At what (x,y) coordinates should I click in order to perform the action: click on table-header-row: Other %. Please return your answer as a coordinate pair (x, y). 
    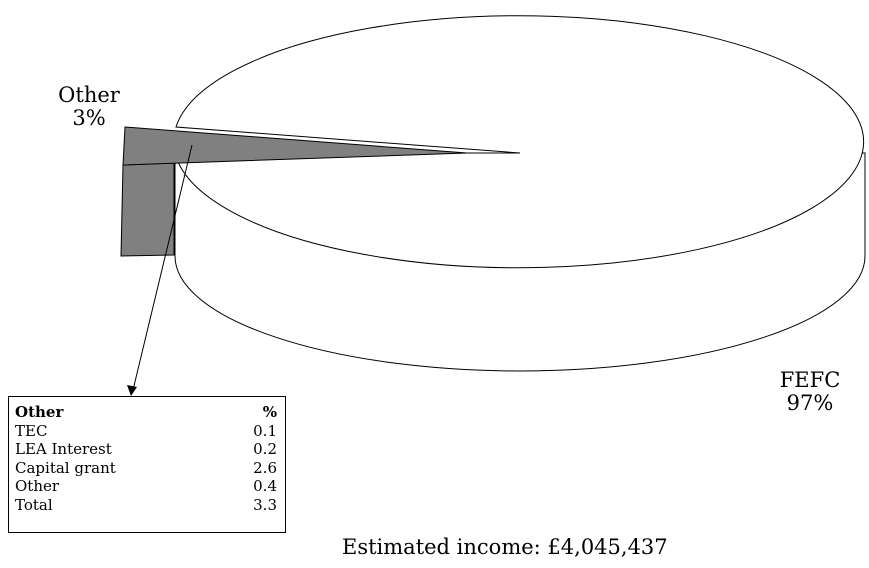
    Looking at the image, I should click on (146, 412).